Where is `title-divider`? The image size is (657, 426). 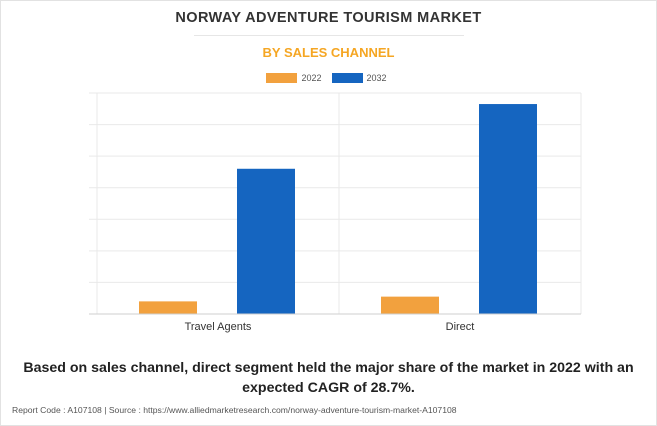
title-divider is located at coordinates (329, 35).